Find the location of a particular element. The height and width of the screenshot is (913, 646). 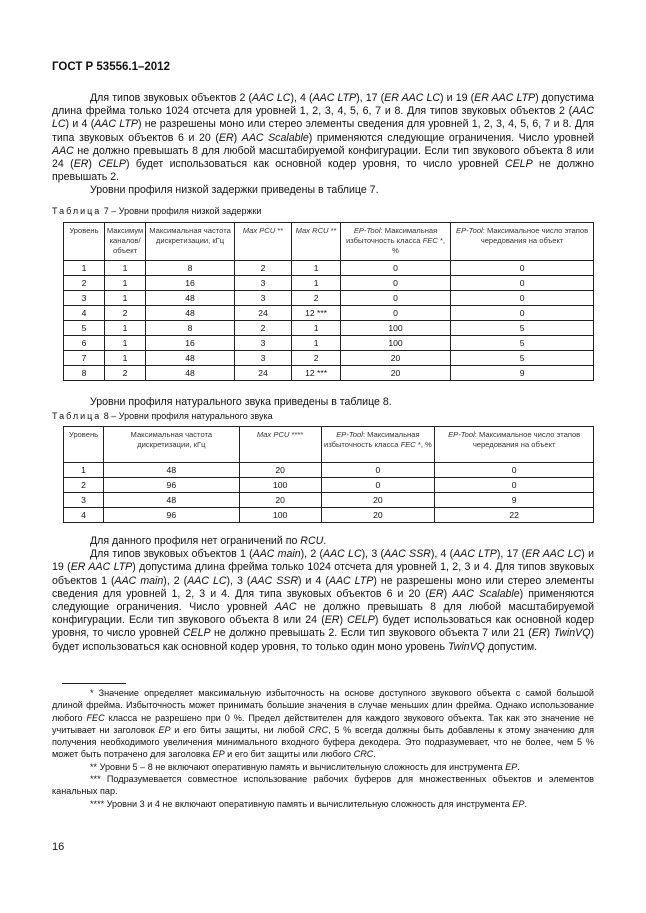

text-run: Для типов звуковых объектов 2 ( is located at coordinates (171, 98).